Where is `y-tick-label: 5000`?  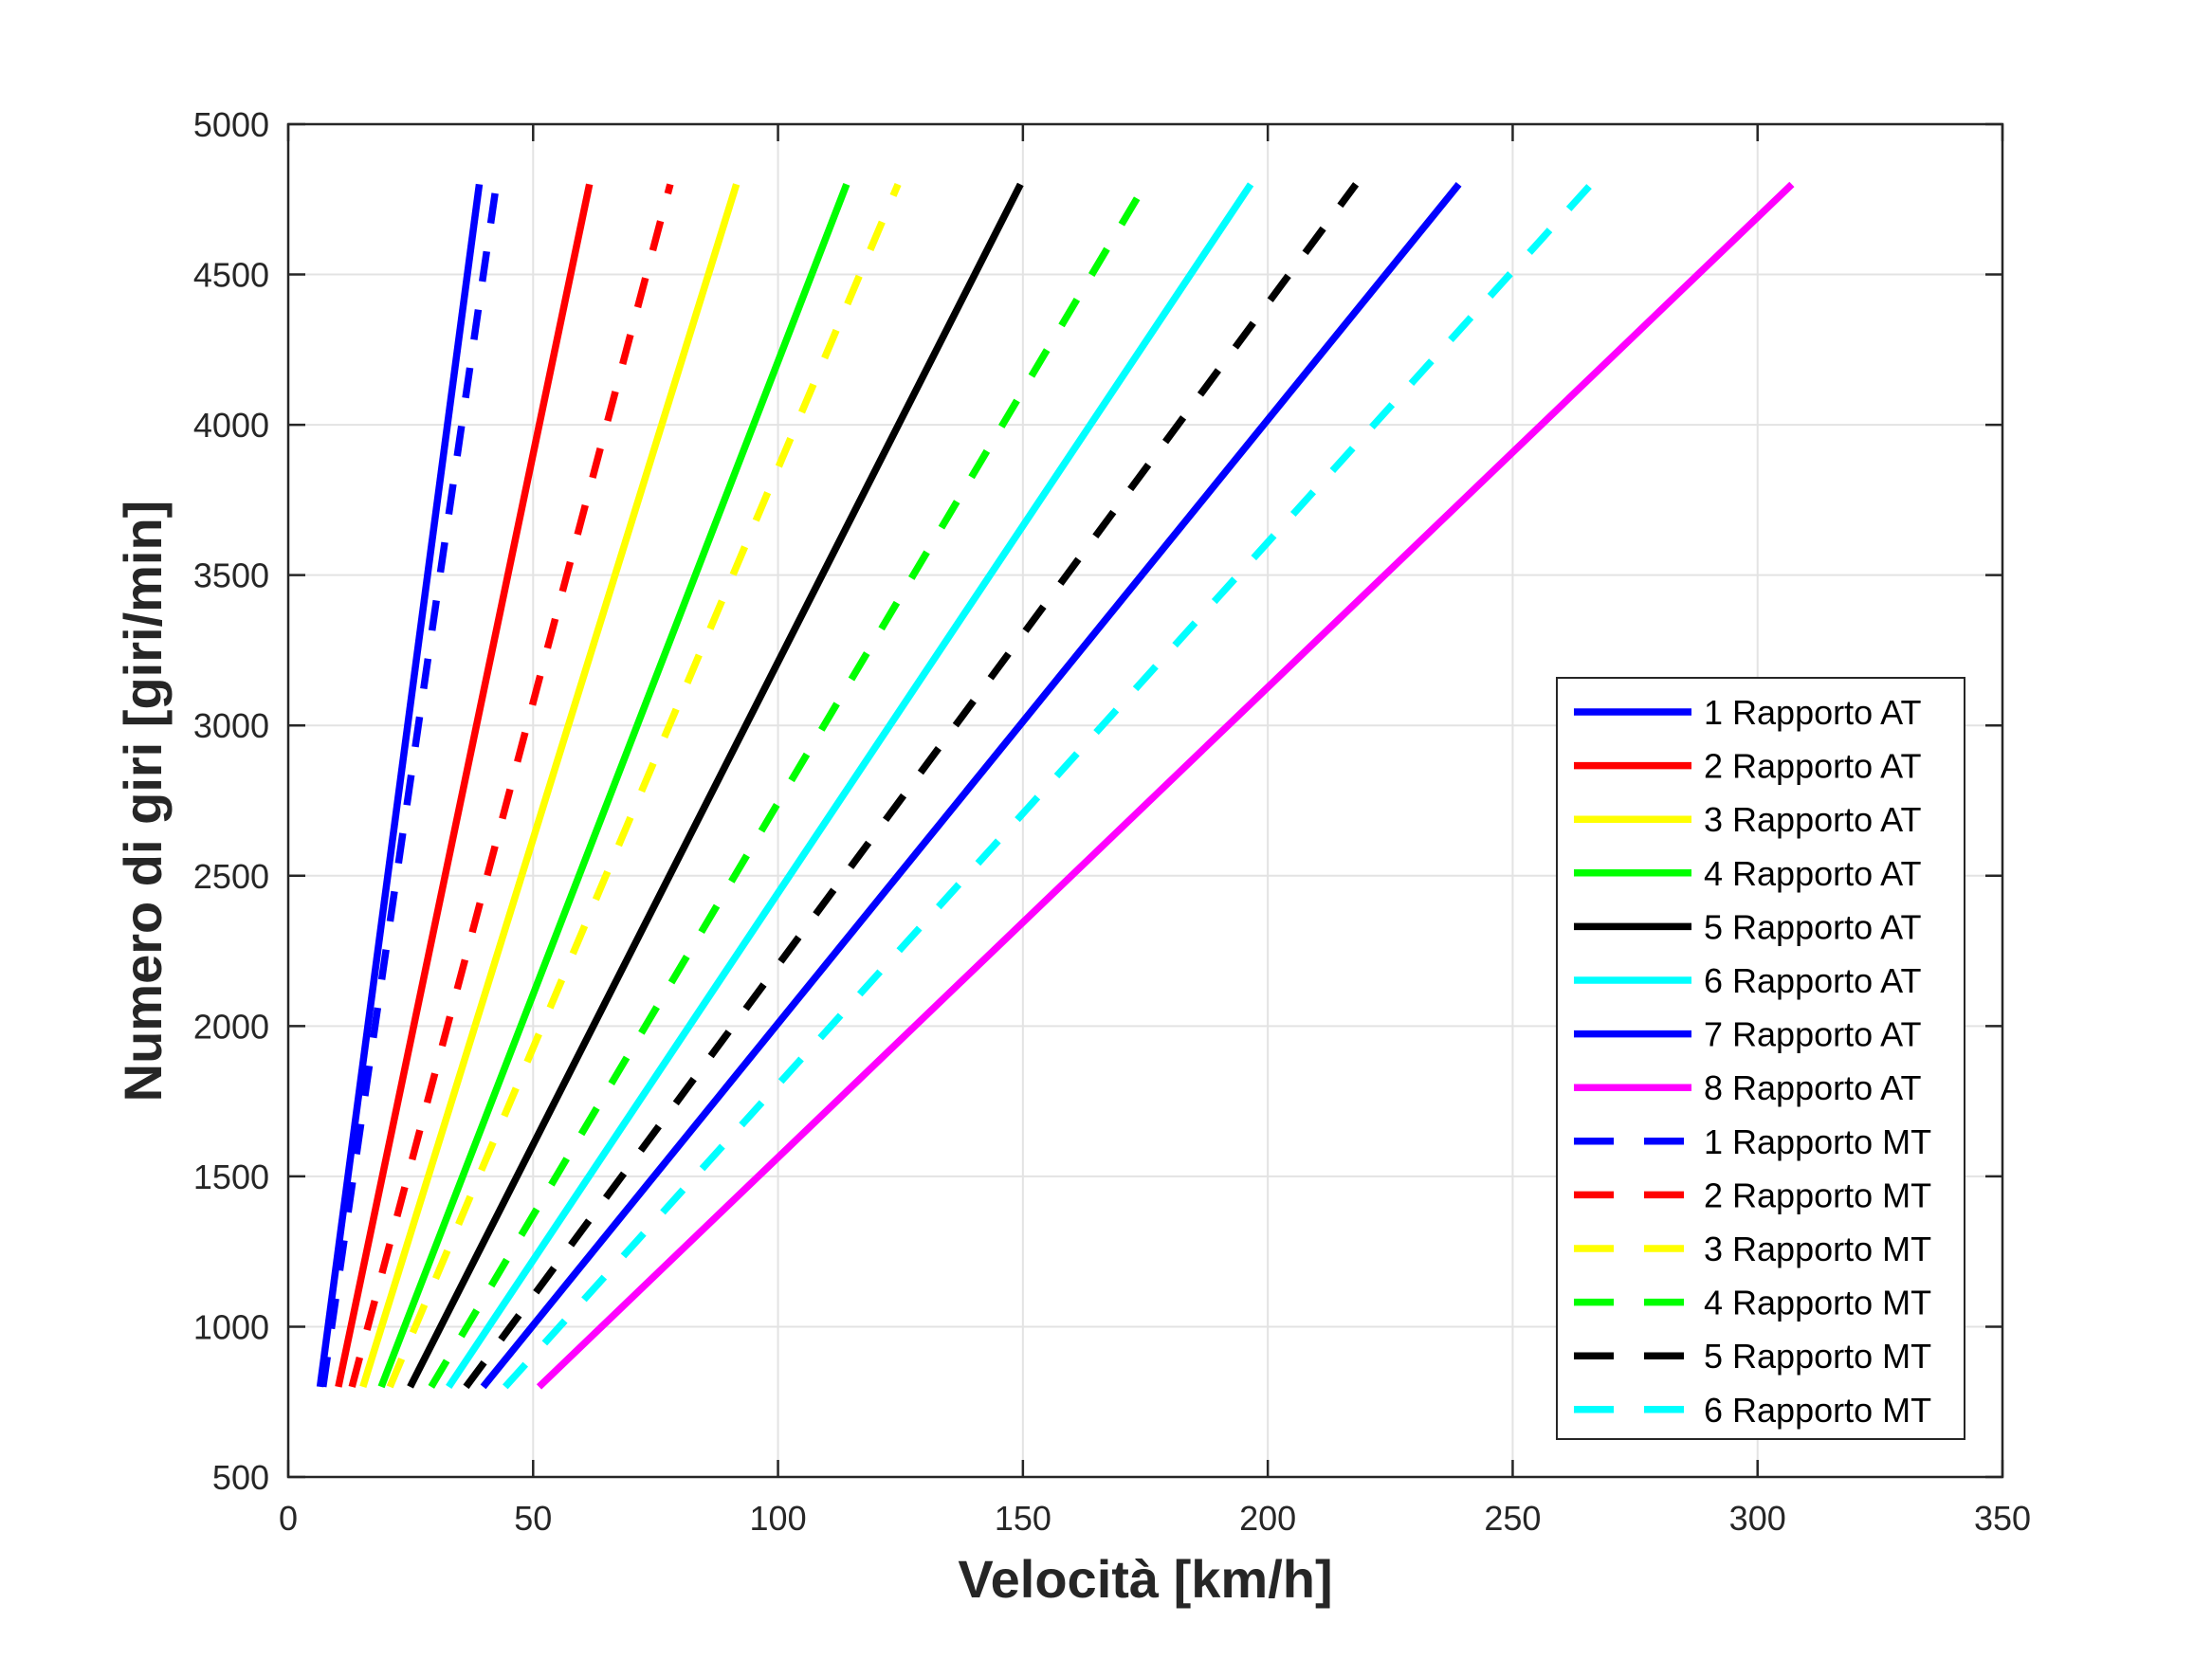 y-tick-label: 5000 is located at coordinates (231, 124).